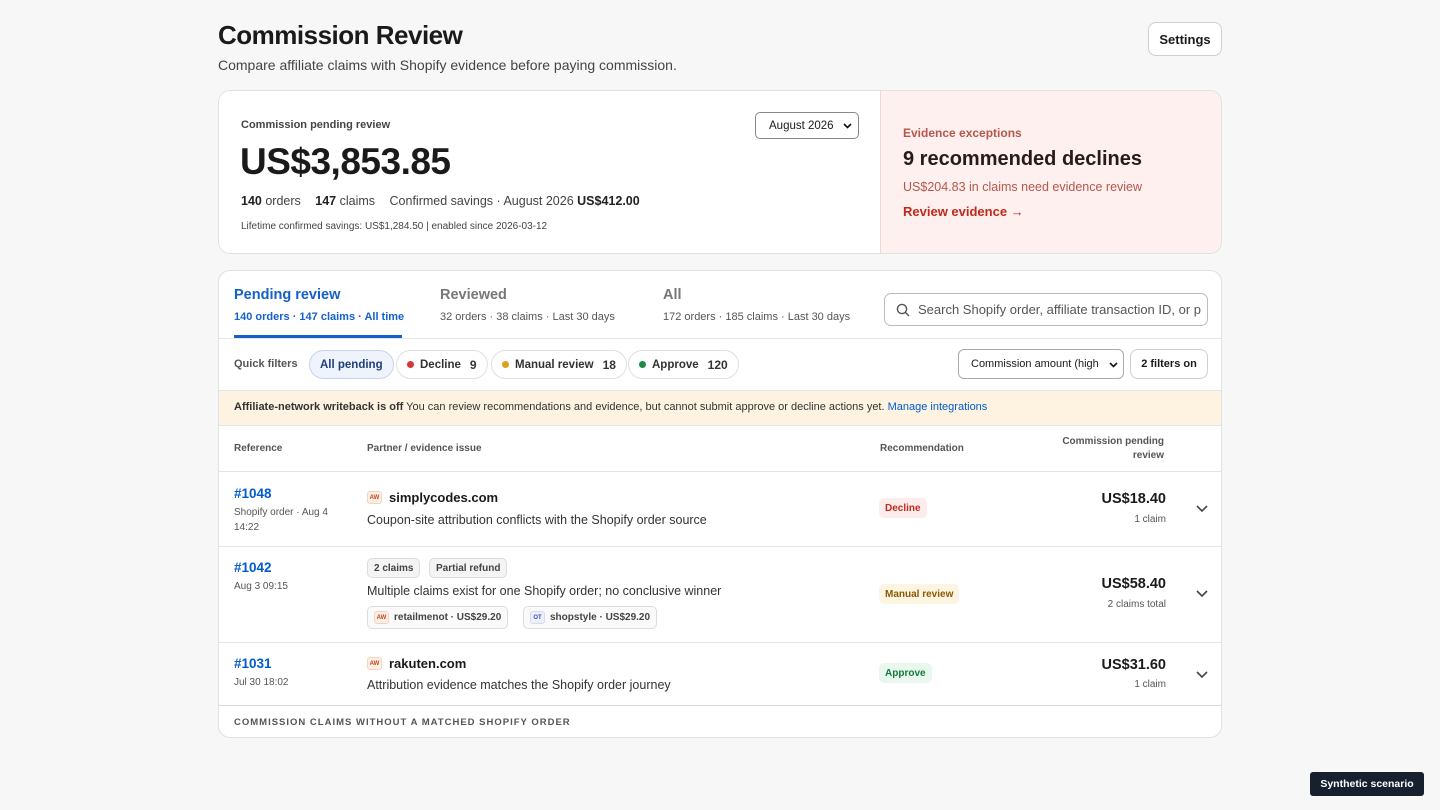 The width and height of the screenshot is (1440, 810). What do you see at coordinates (424, 448) in the screenshot?
I see `column-header: Partner / evidence issue` at bounding box center [424, 448].